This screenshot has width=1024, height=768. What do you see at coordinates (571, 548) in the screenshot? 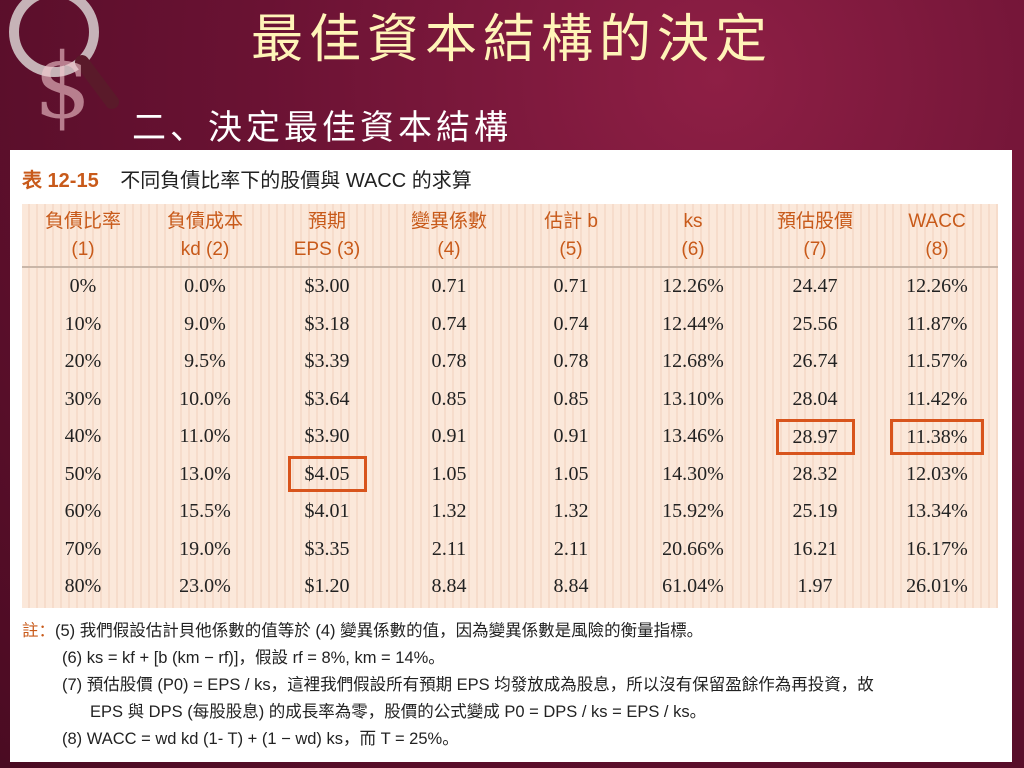
I see `cell-value: 2.11` at bounding box center [571, 548].